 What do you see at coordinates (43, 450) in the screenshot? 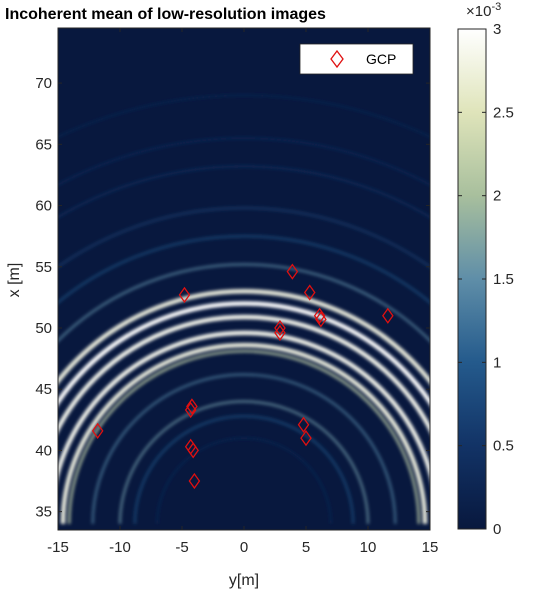
I see `y-tick-label: 40` at bounding box center [43, 450].